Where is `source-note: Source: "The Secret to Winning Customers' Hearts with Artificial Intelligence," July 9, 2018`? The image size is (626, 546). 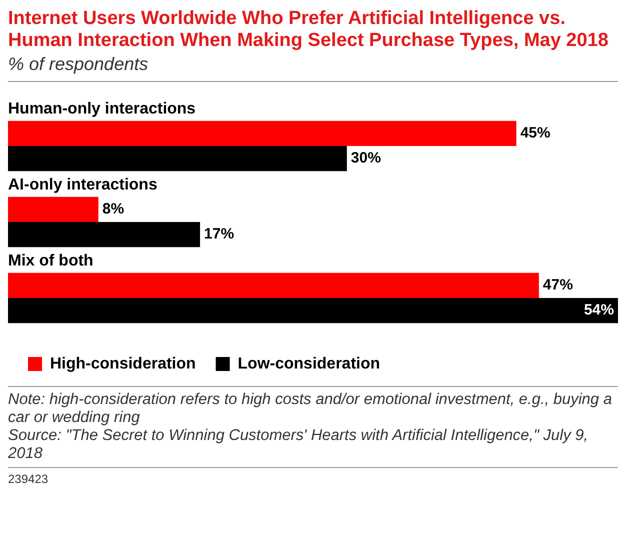 source-note: Source: "The Secret to Winning Customers' Hearts with Artificial Intelligence," July 9, 2018 is located at coordinates (299, 445).